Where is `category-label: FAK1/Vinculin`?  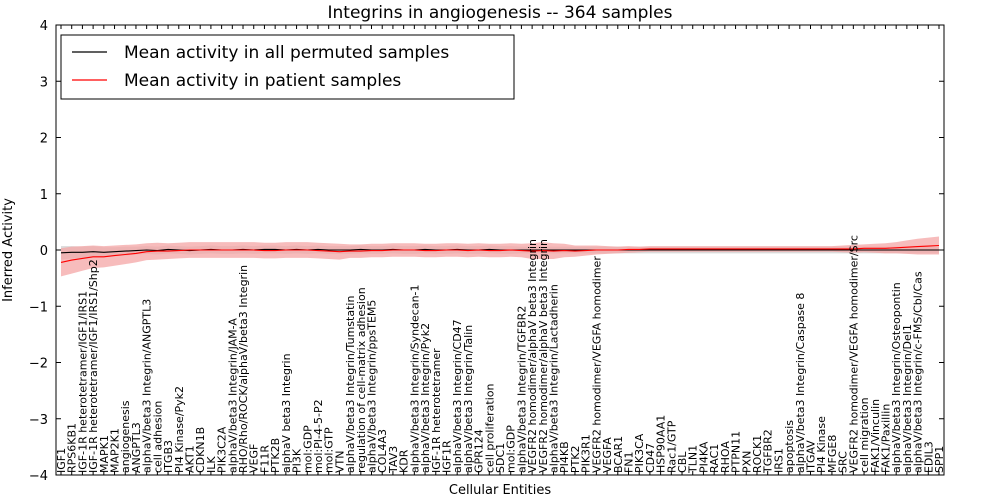 category-label: FAK1/Vinculin is located at coordinates (875, 436).